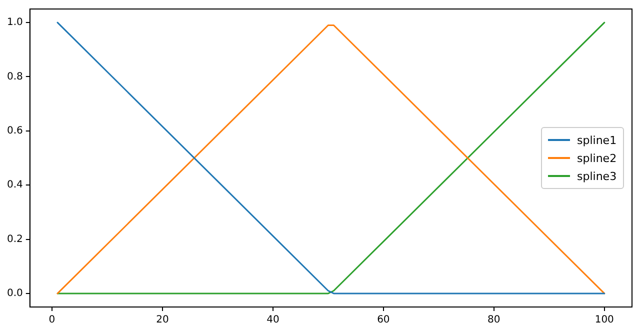  What do you see at coordinates (597, 158) in the screenshot?
I see `legend-label: spline2` at bounding box center [597, 158].